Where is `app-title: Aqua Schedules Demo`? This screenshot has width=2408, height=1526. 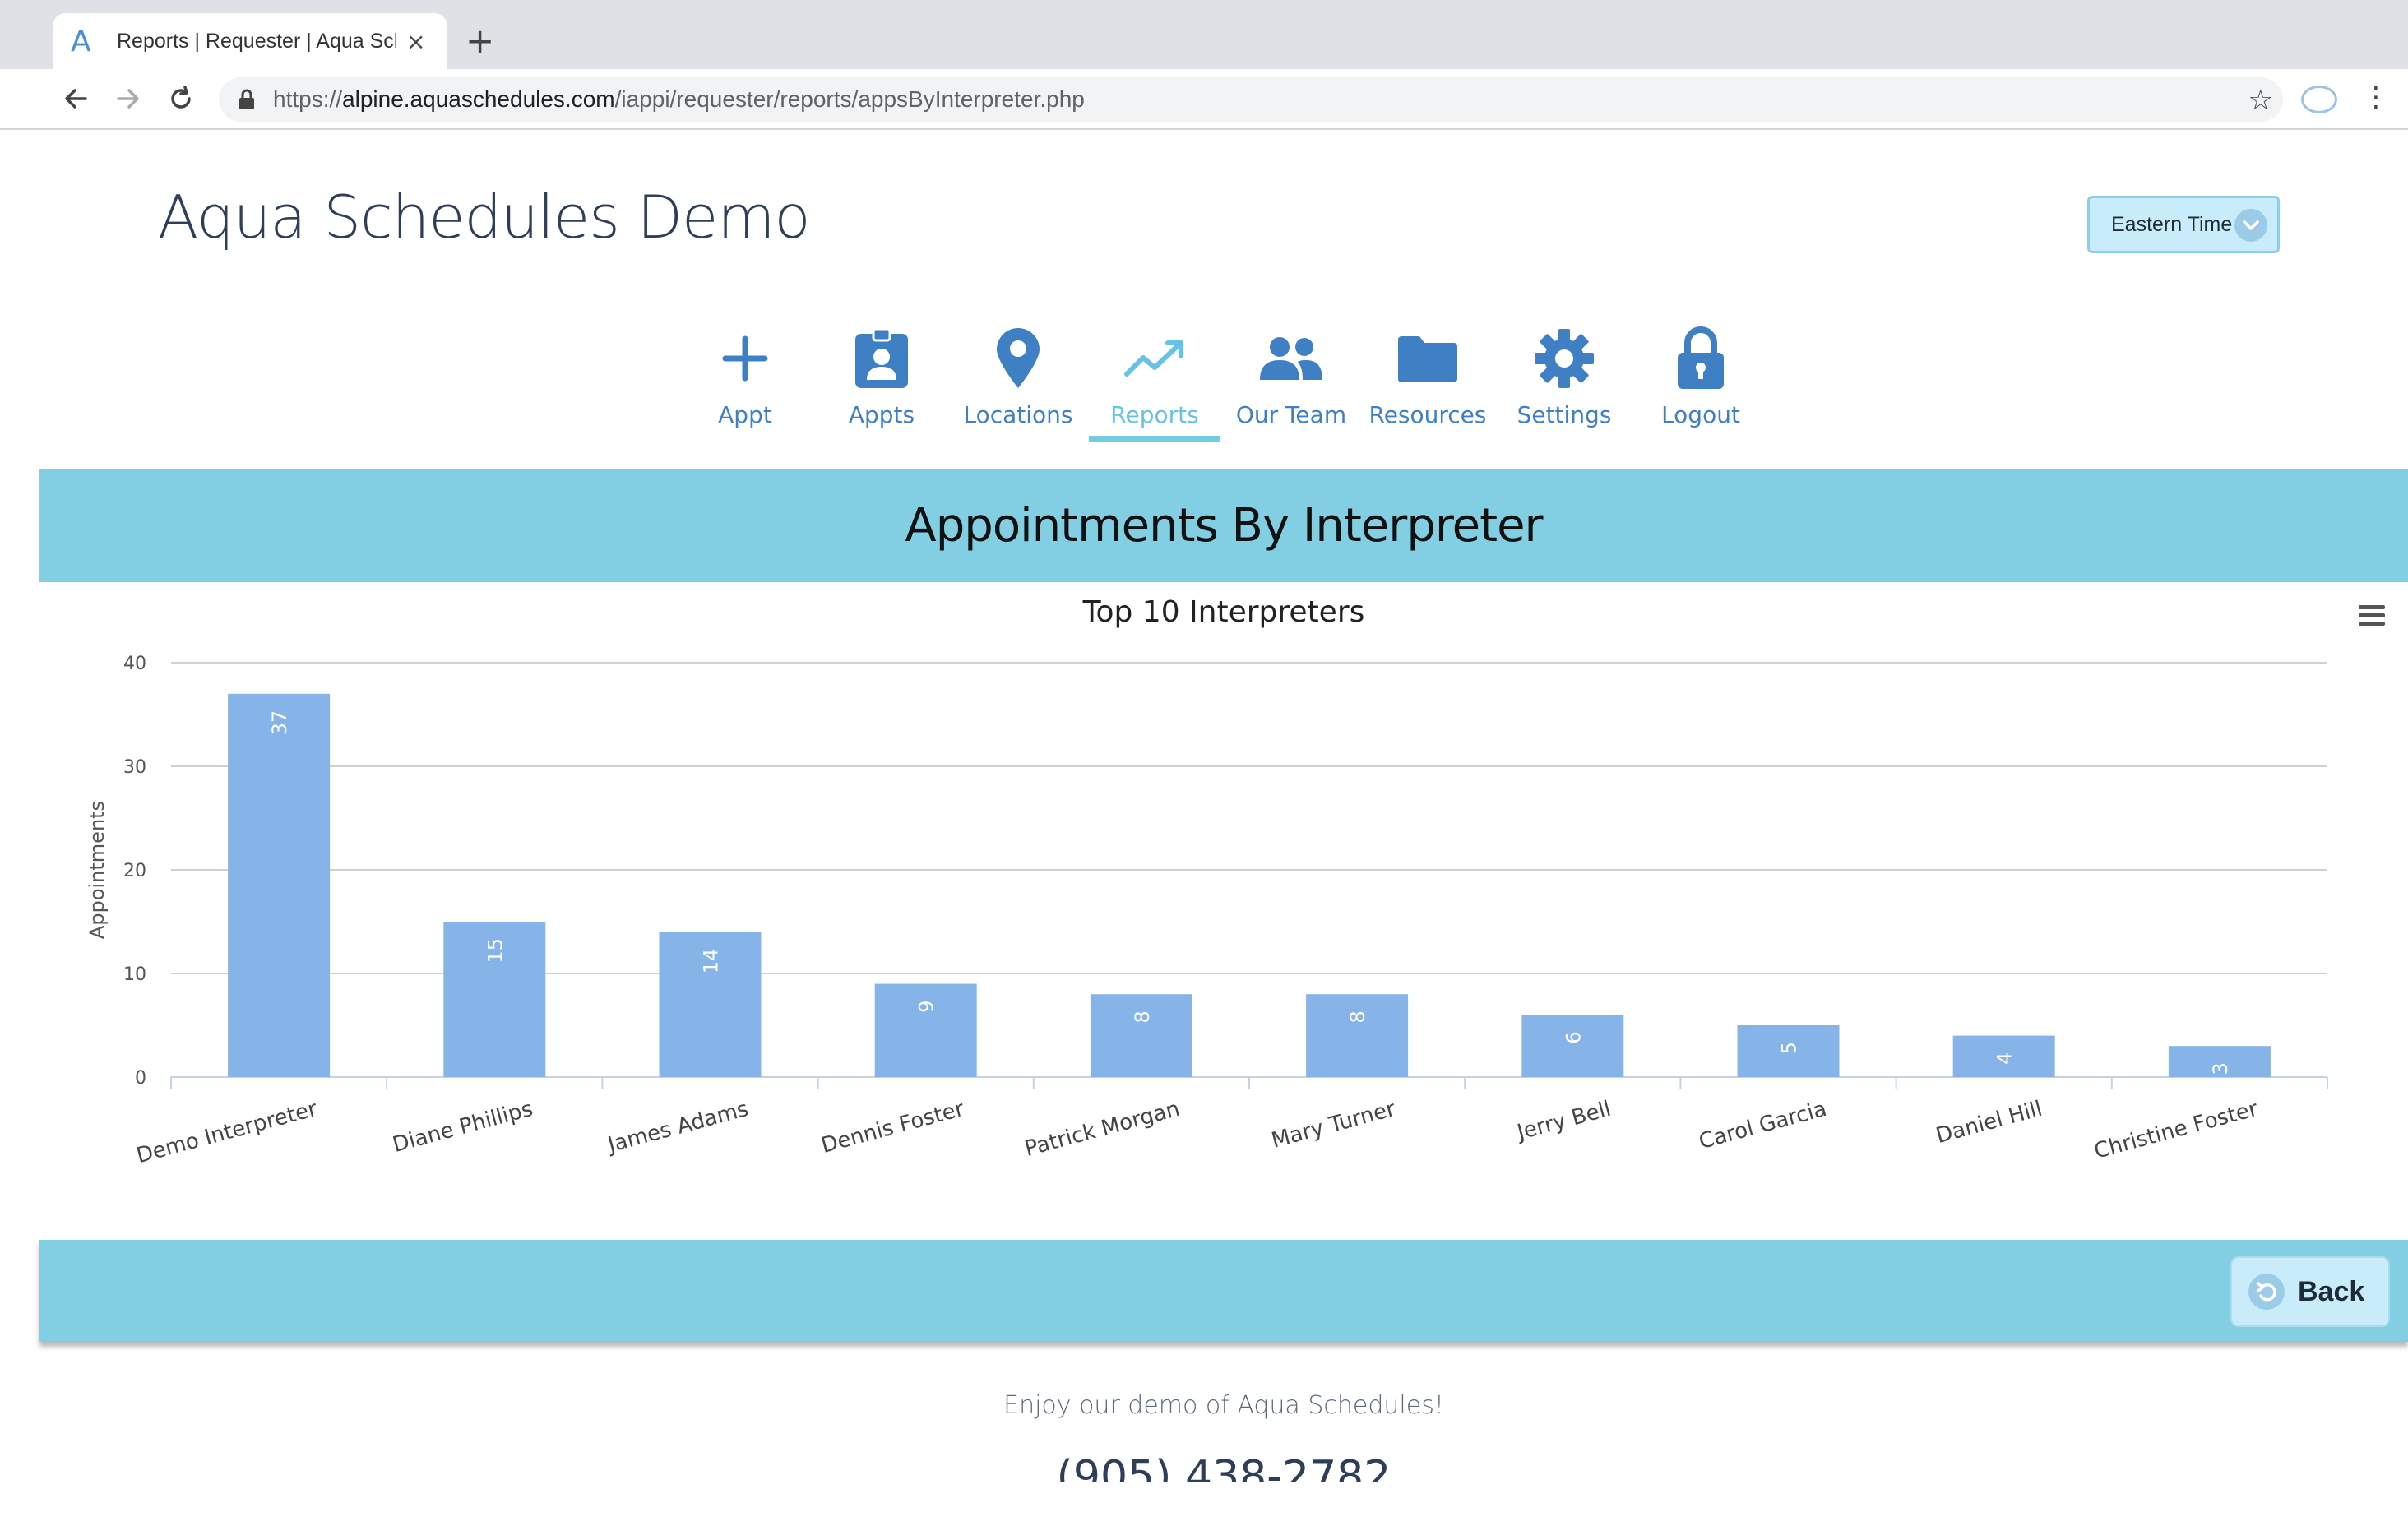
app-title: Aqua Schedules Demo is located at coordinates (484, 217).